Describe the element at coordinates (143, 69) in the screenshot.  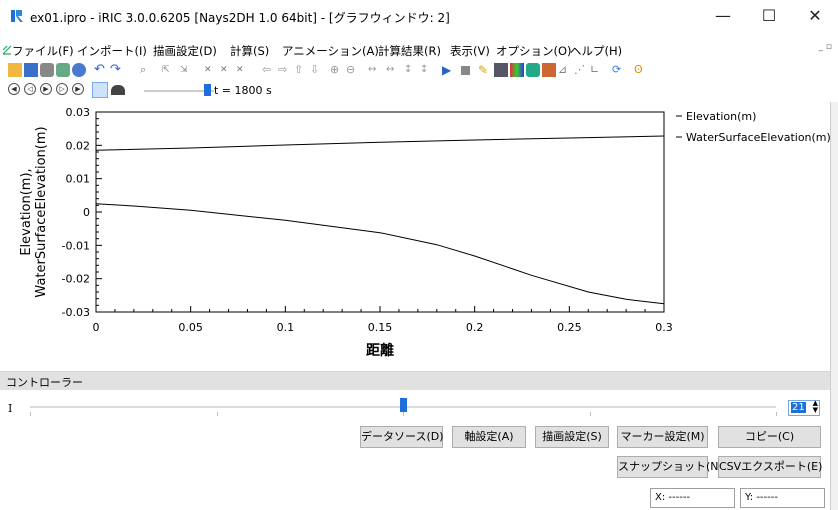
I see `zoom-icon: ⌕` at that location.